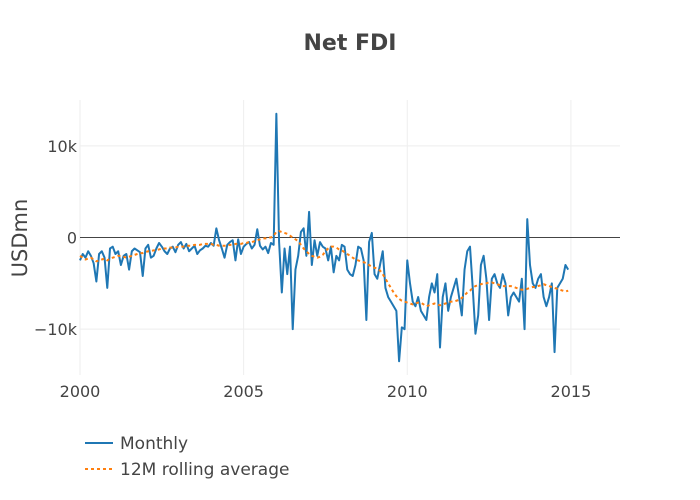  Describe the element at coordinates (204, 470) in the screenshot. I see `legend-label: 12M rolling average` at that location.